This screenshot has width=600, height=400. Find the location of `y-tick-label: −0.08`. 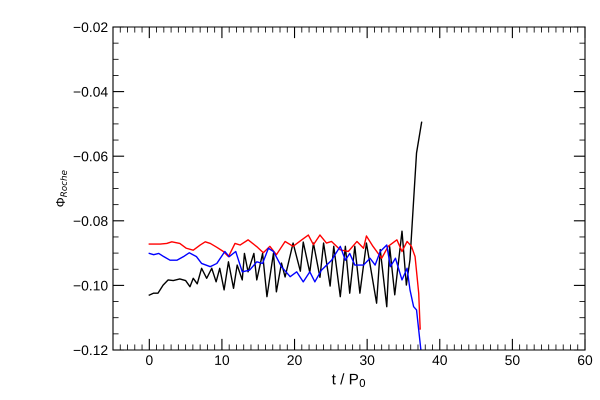

y-tick-label: −0.08 is located at coordinates (91, 221).